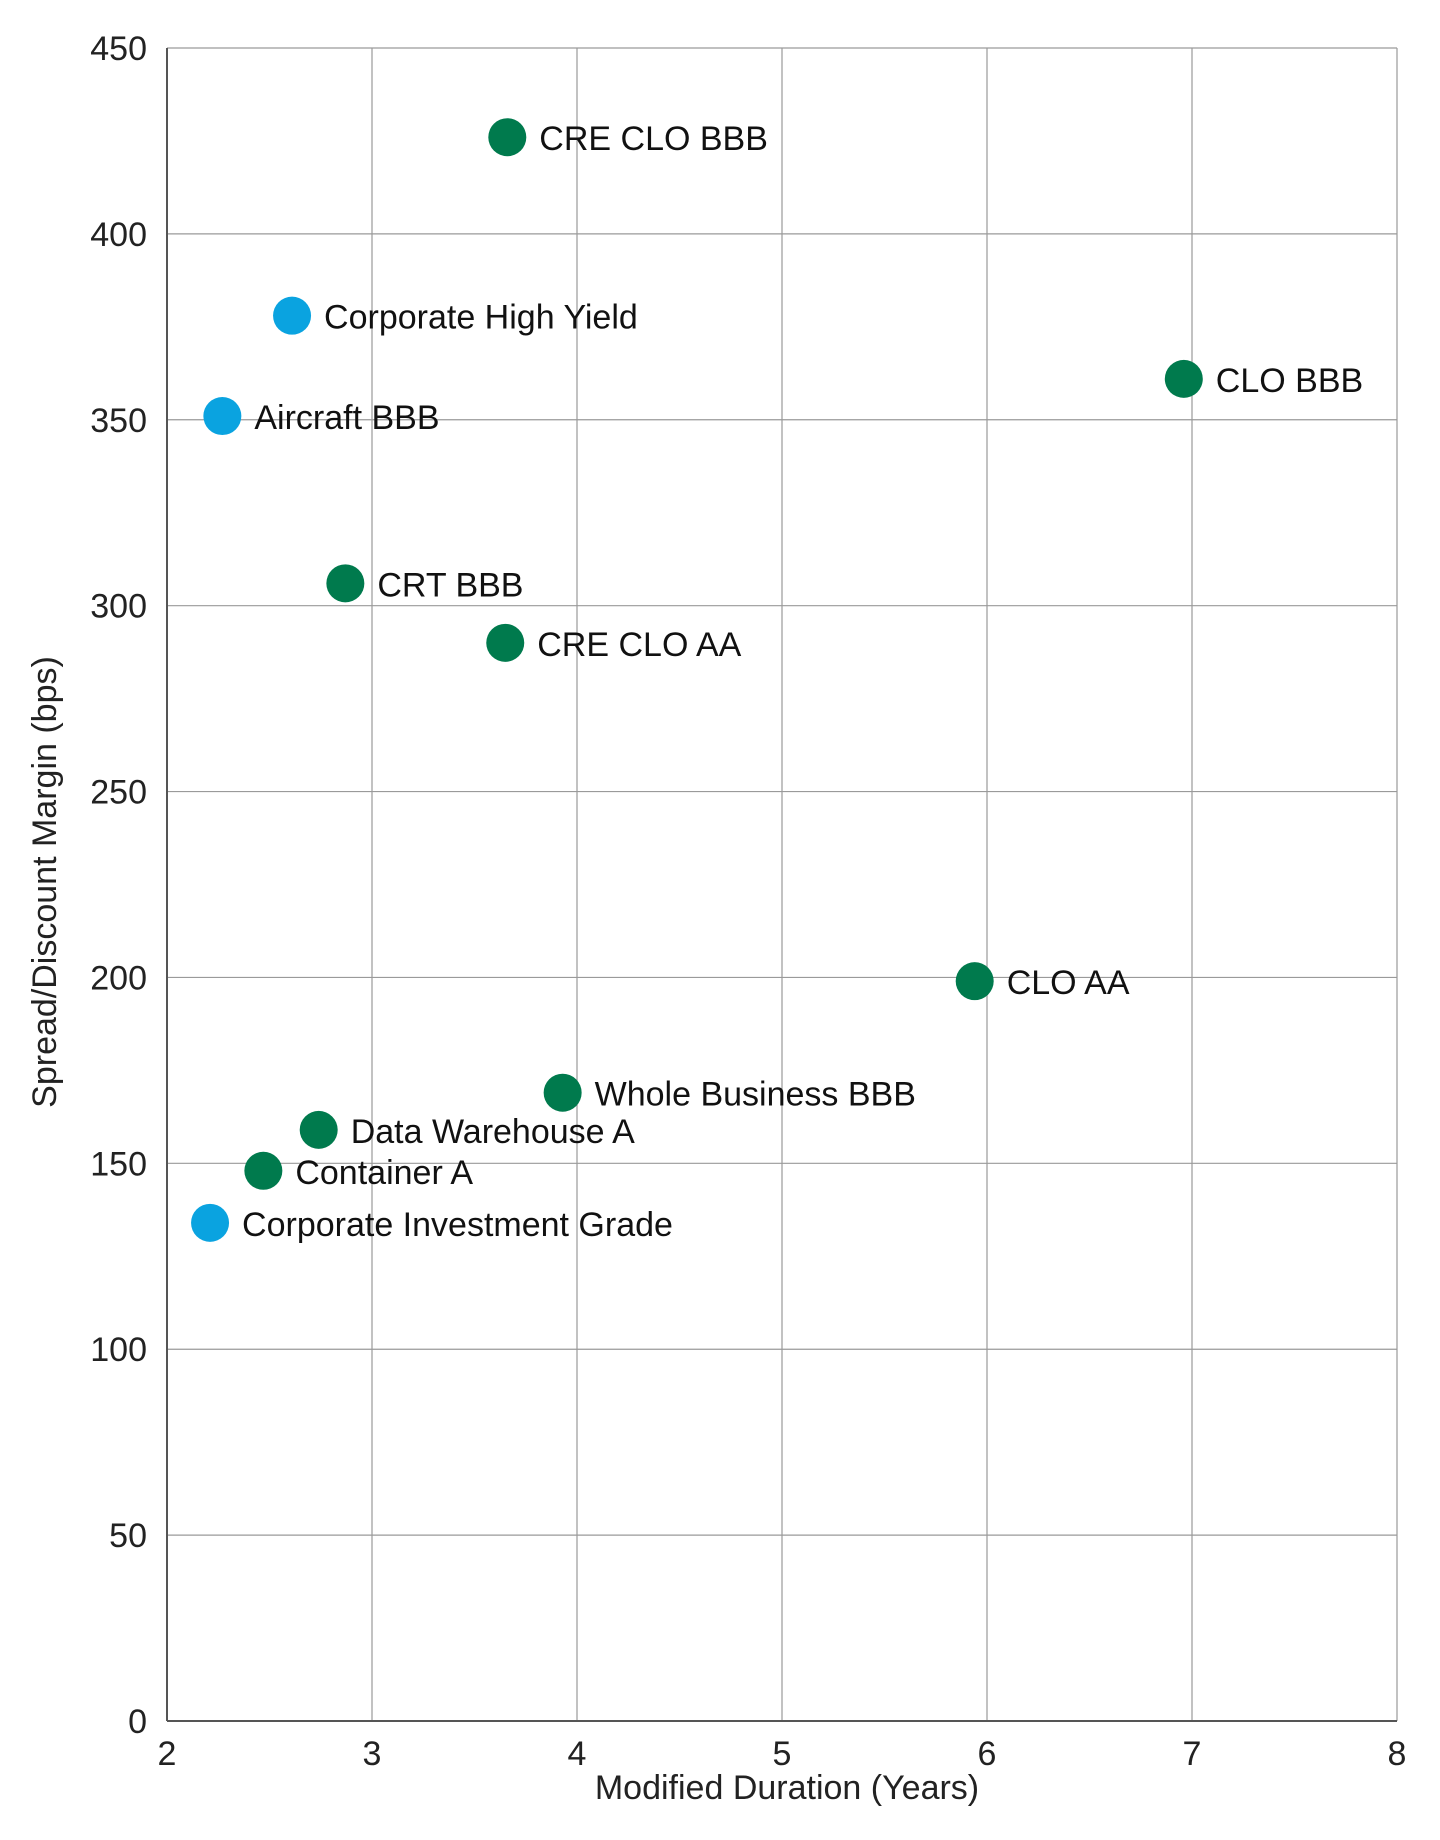 Image resolution: width=1440 pixels, height=1840 pixels. What do you see at coordinates (372, 1754) in the screenshot?
I see `x-tick-label: 3` at bounding box center [372, 1754].